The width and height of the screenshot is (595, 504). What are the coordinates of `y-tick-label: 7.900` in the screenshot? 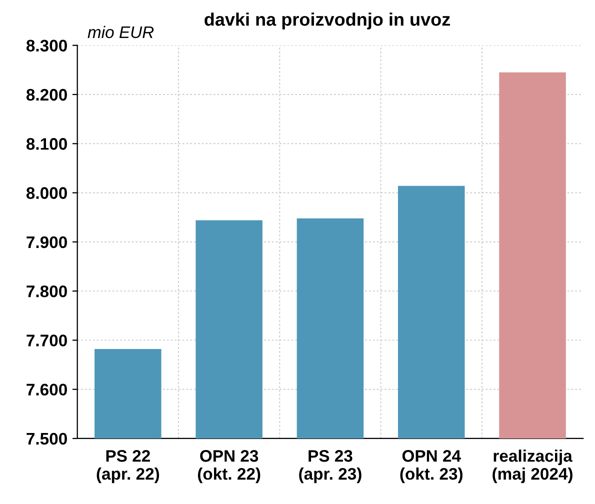 It's located at (46, 242).